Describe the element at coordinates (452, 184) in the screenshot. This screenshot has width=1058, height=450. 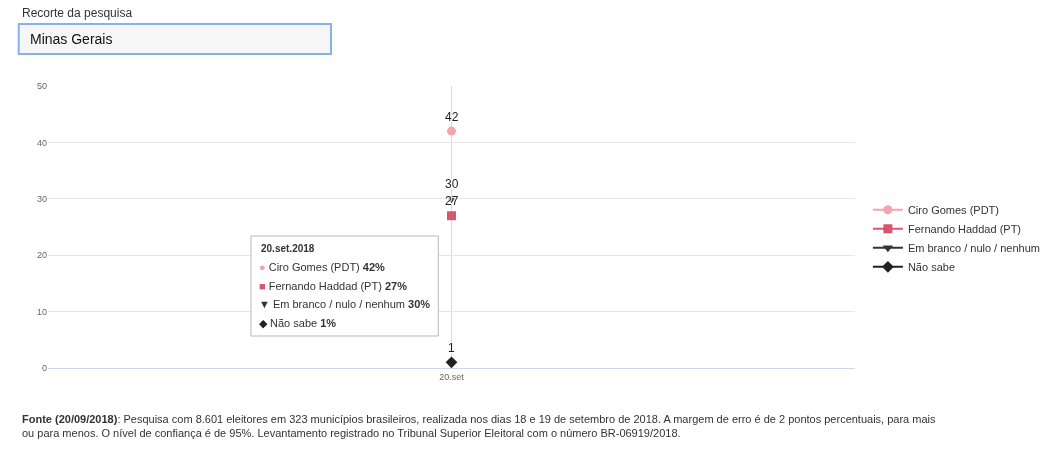
I see `data-label: 30` at that location.